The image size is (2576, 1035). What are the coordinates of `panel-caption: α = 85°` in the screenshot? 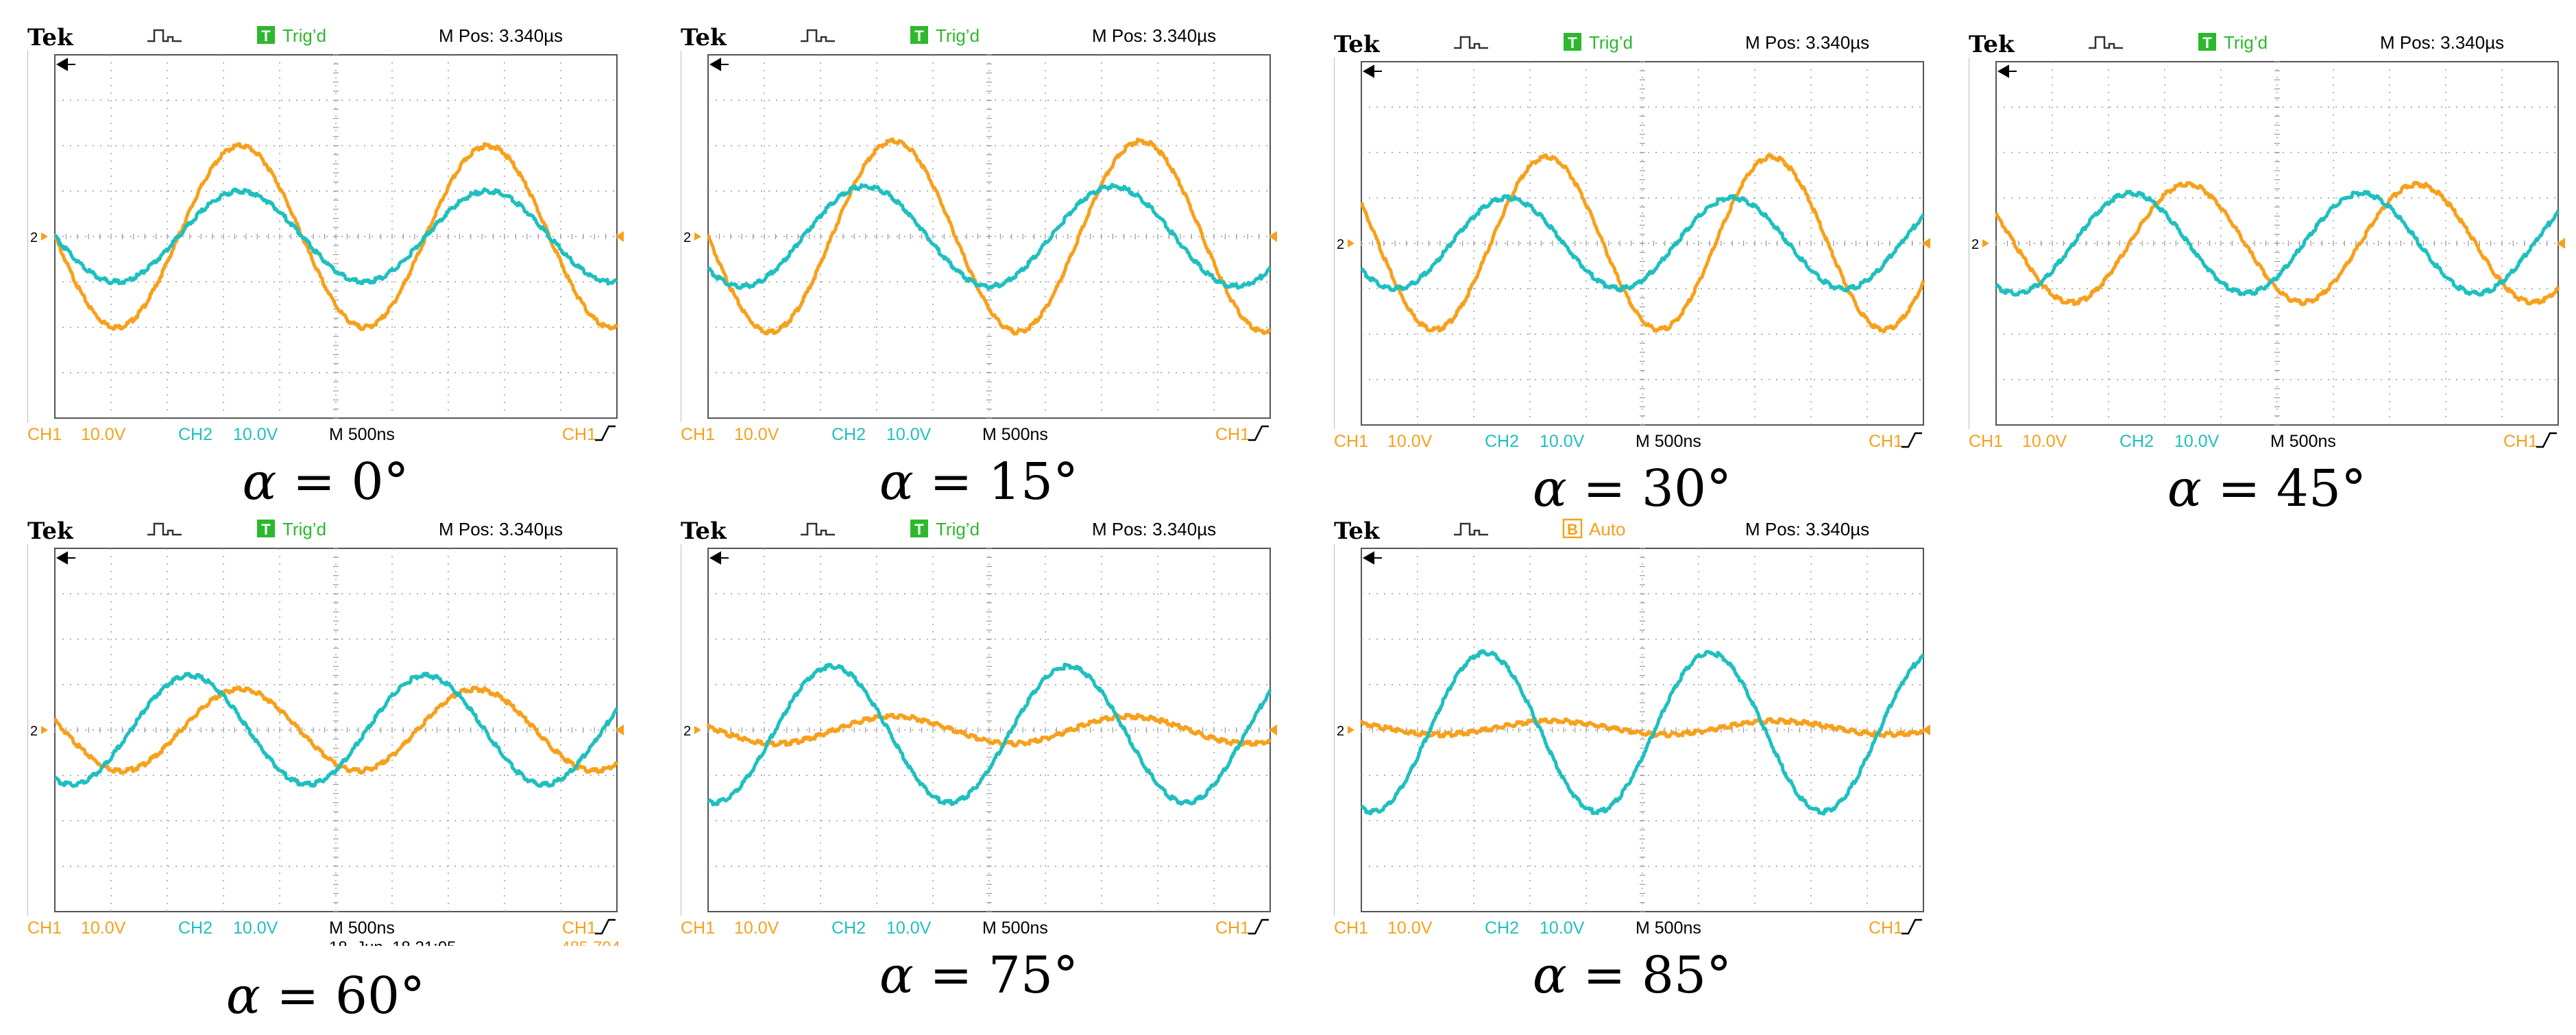 It's located at (1632, 975).